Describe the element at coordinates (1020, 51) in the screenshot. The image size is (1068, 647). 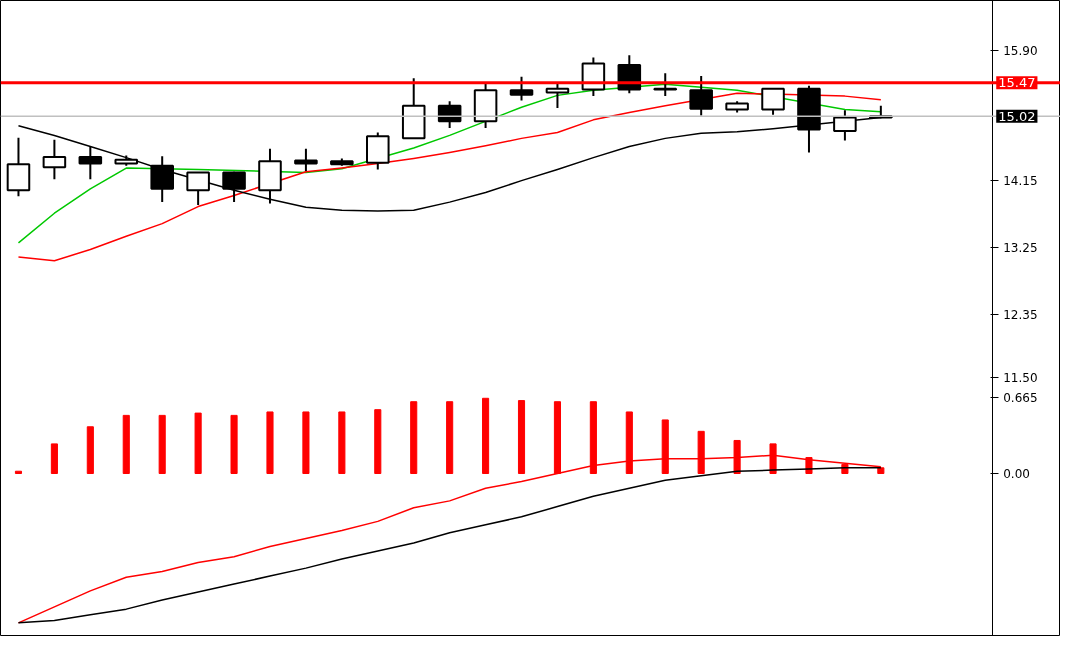
I see `y-tick-label: 15.90` at that location.